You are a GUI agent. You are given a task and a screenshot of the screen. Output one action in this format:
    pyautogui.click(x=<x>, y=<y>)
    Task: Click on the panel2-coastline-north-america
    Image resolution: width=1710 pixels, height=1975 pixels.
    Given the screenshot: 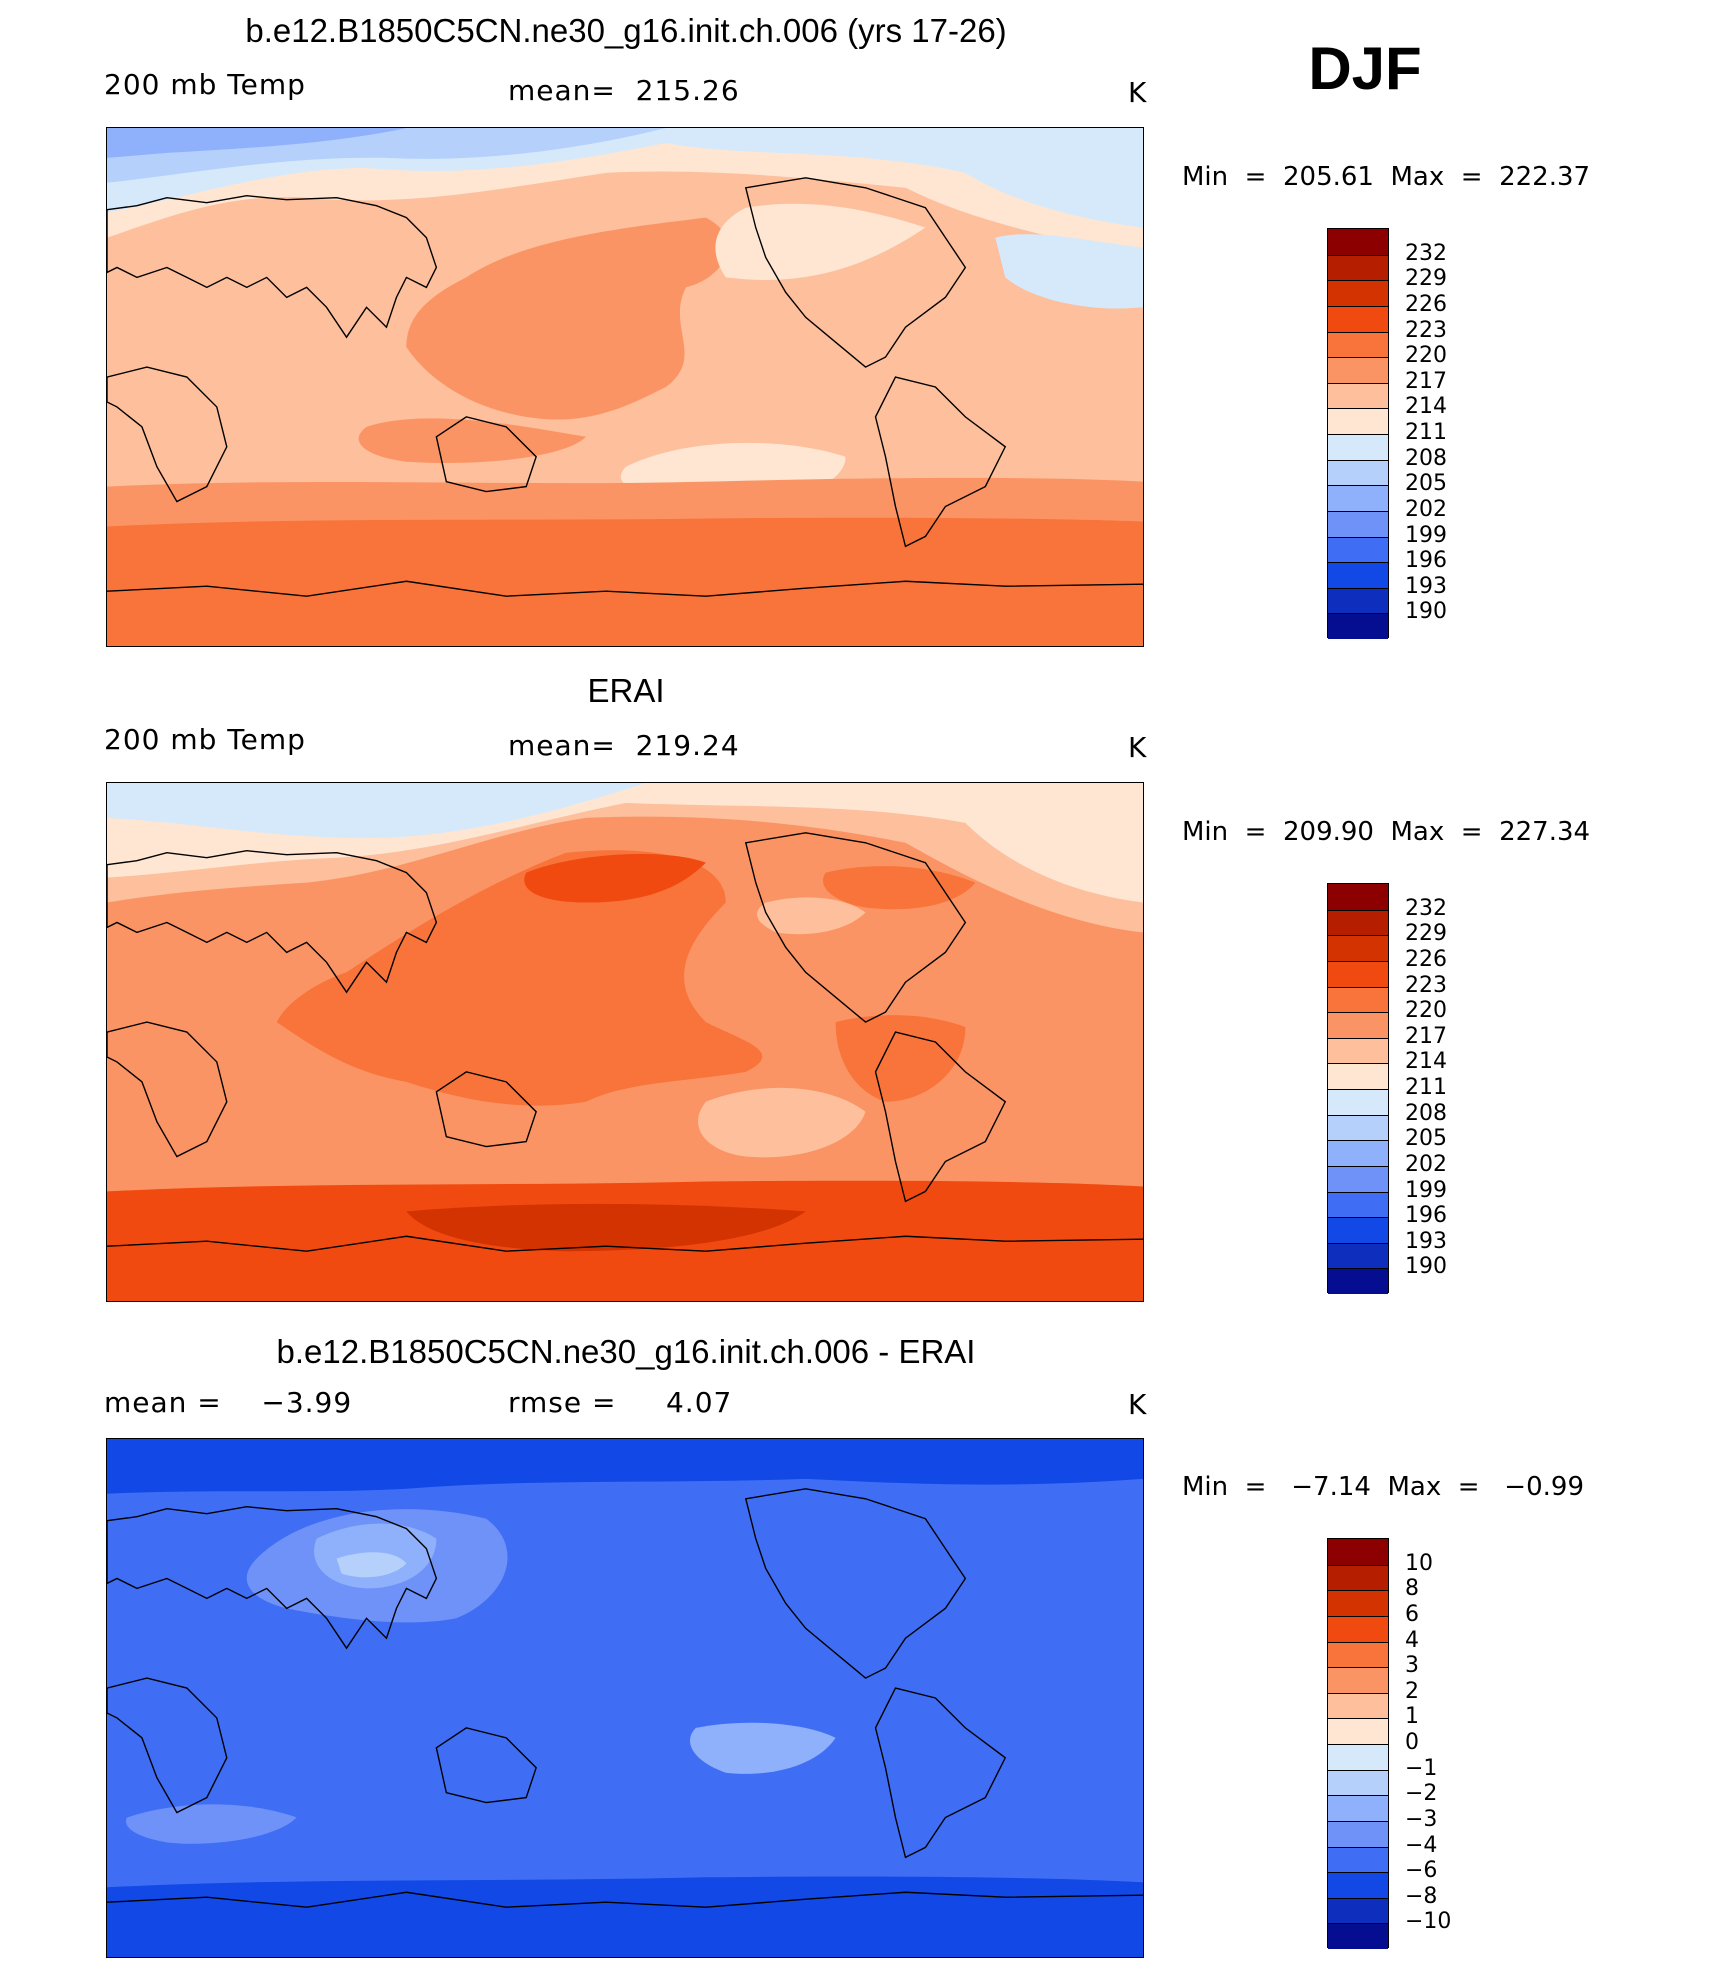 What is the action you would take?
    pyautogui.click(x=855, y=927)
    